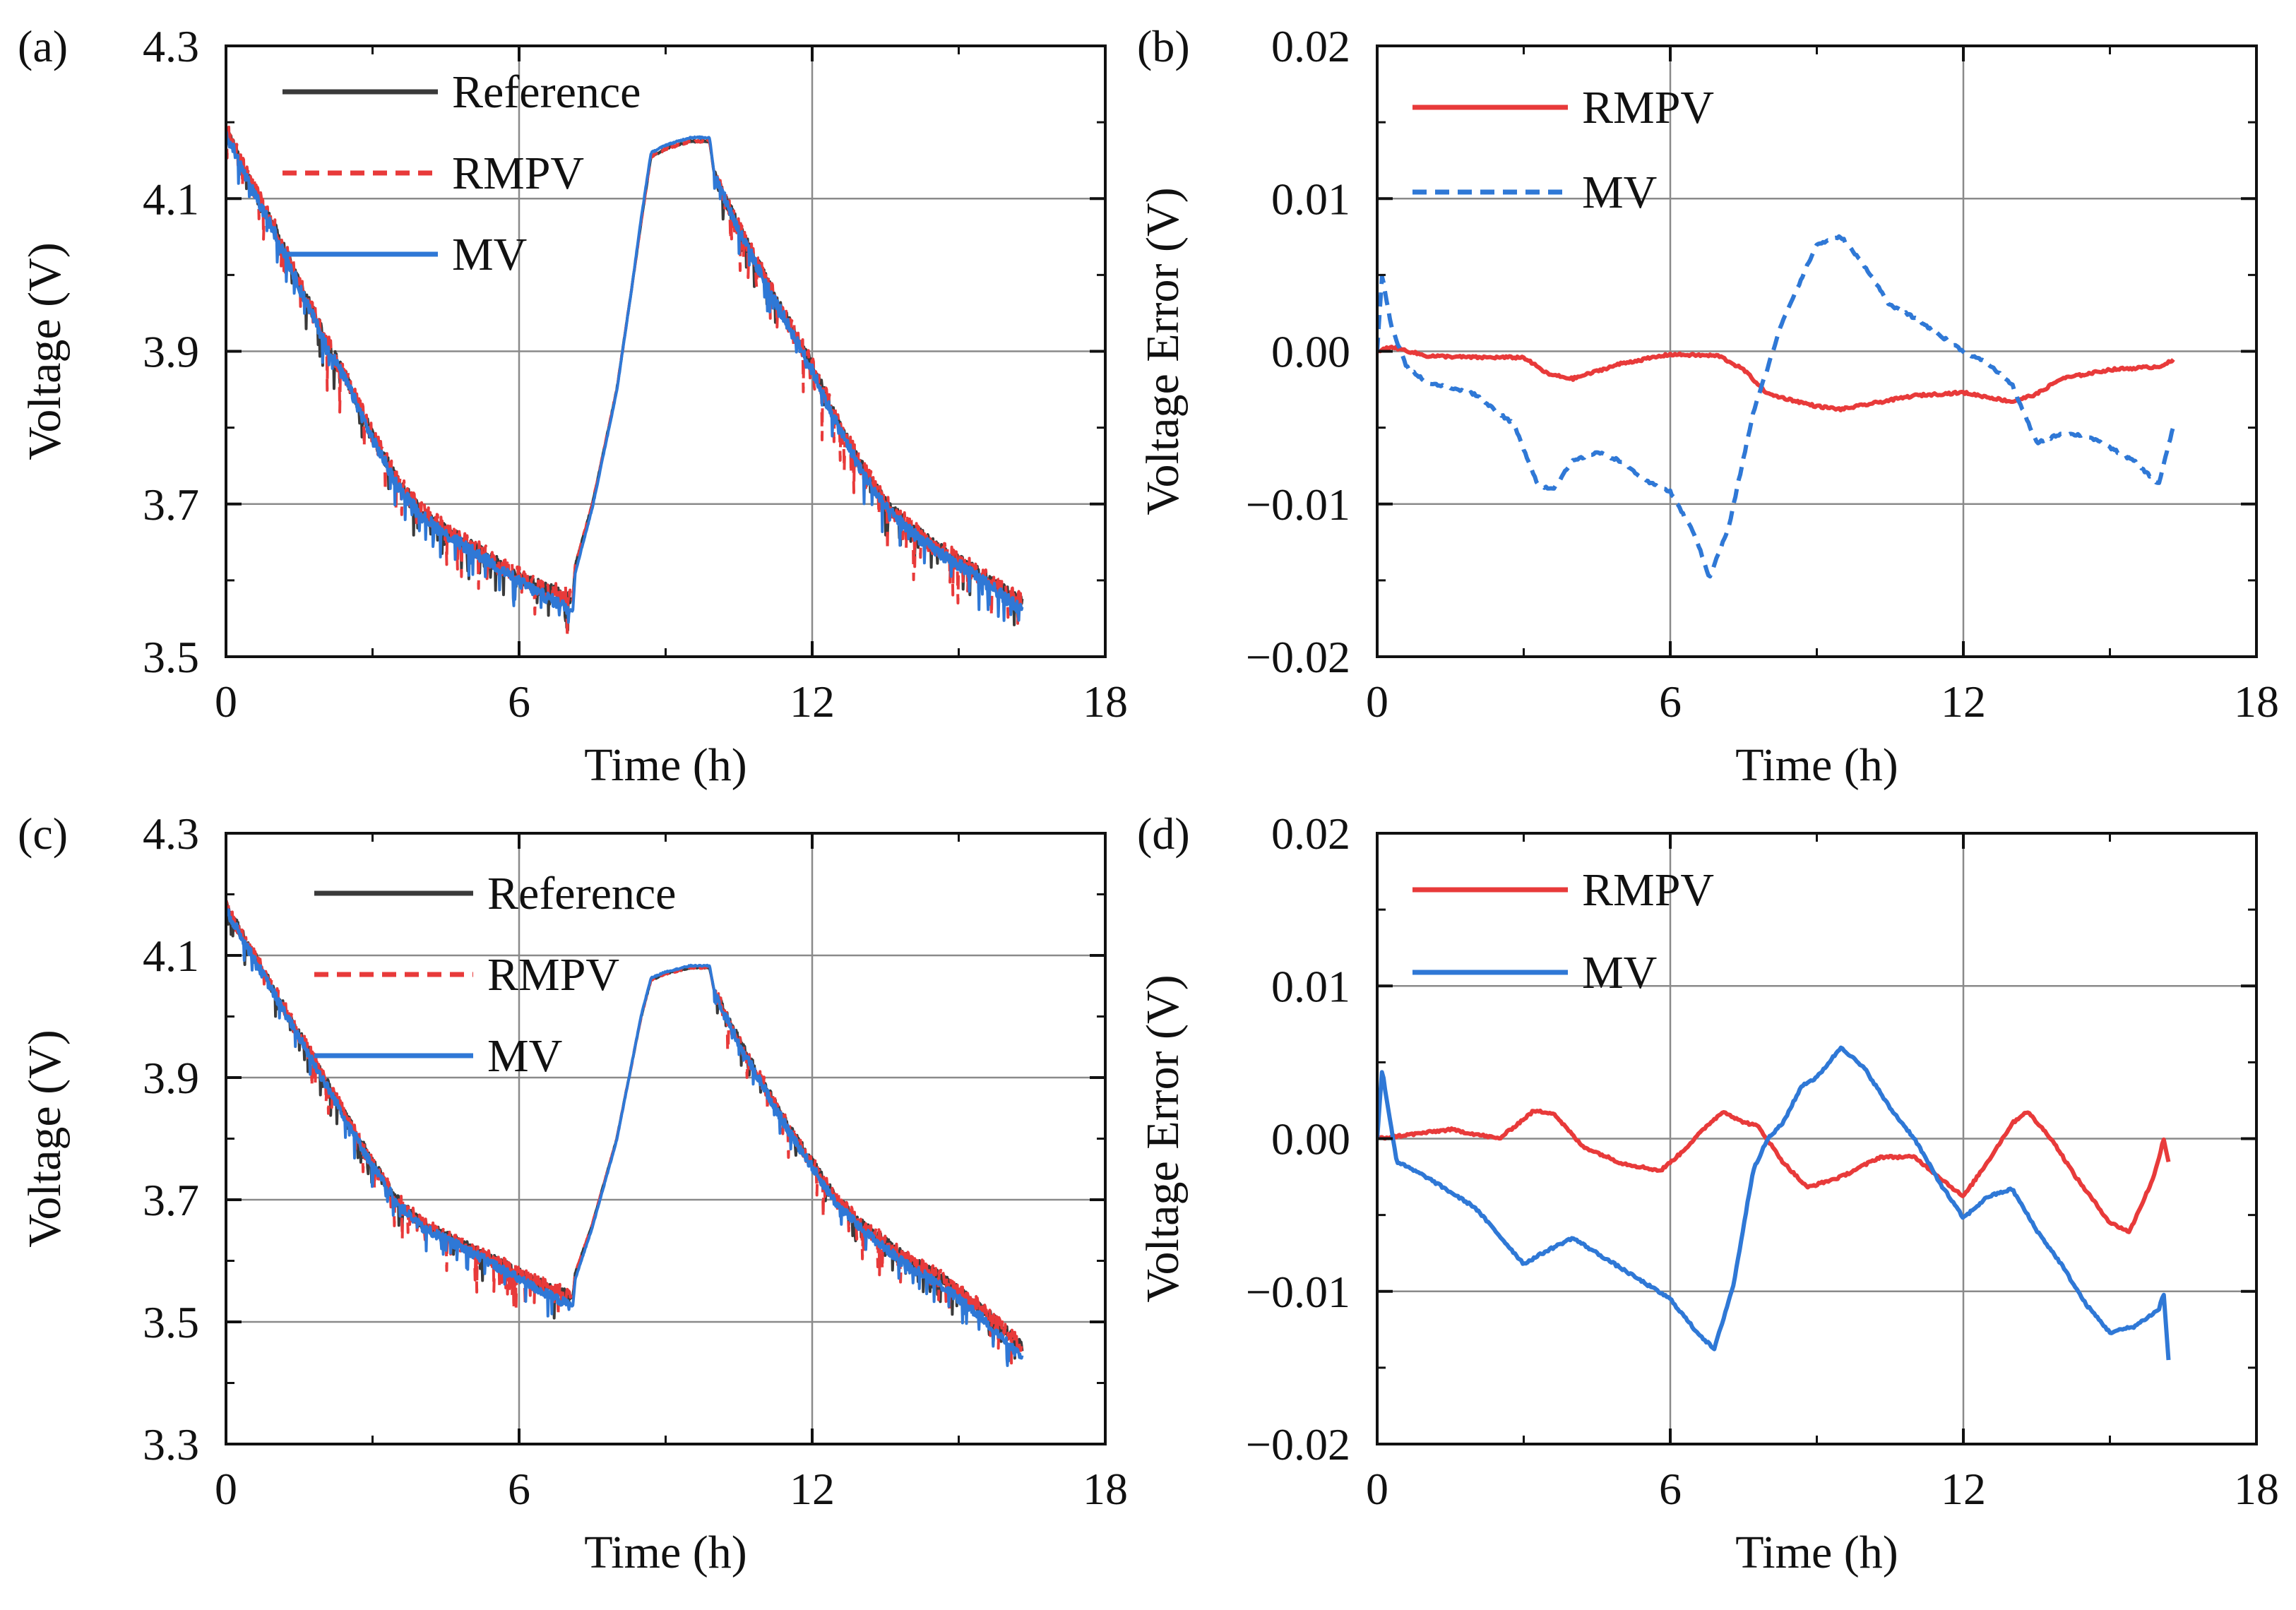  Describe the element at coordinates (43, 46) in the screenshot. I see `panel-label: (a)` at that location.